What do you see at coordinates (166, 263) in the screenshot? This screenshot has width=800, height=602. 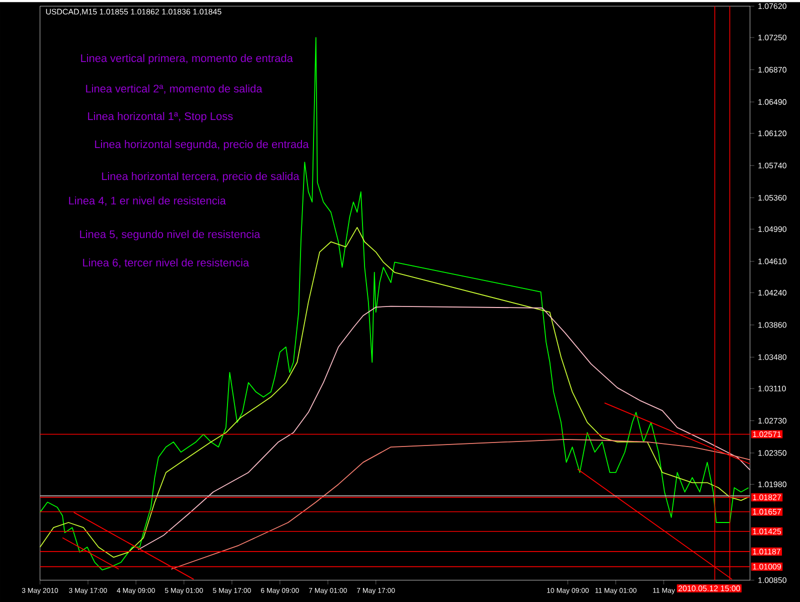 I see `annotation: Linea 6, tercer nivel de resistencia` at bounding box center [166, 263].